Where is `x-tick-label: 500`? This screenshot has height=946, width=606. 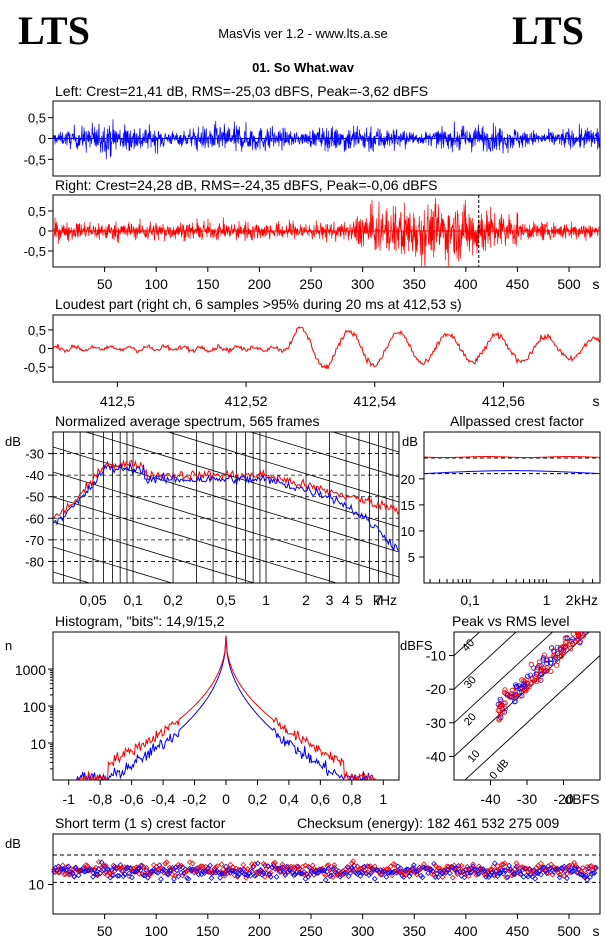 x-tick-label: 500 is located at coordinates (569, 931).